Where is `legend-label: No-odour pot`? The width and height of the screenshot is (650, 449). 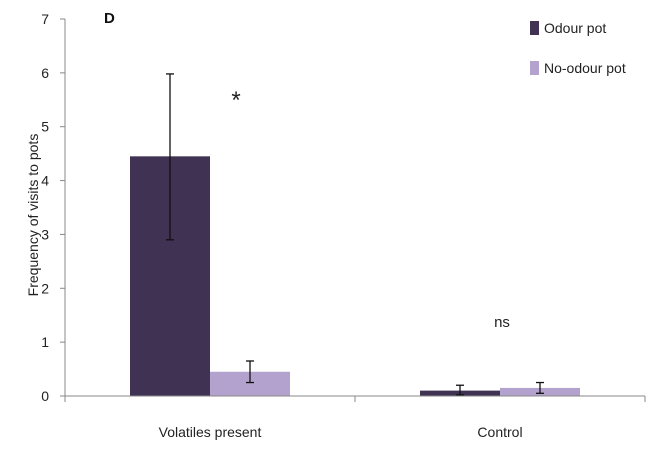
legend-label: No-odour pot is located at coordinates (585, 68).